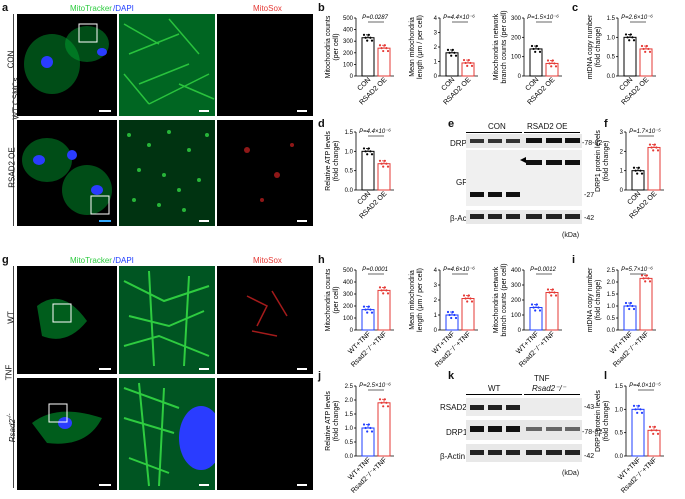  I want to click on blot-group-con: CON, so click(497, 126).